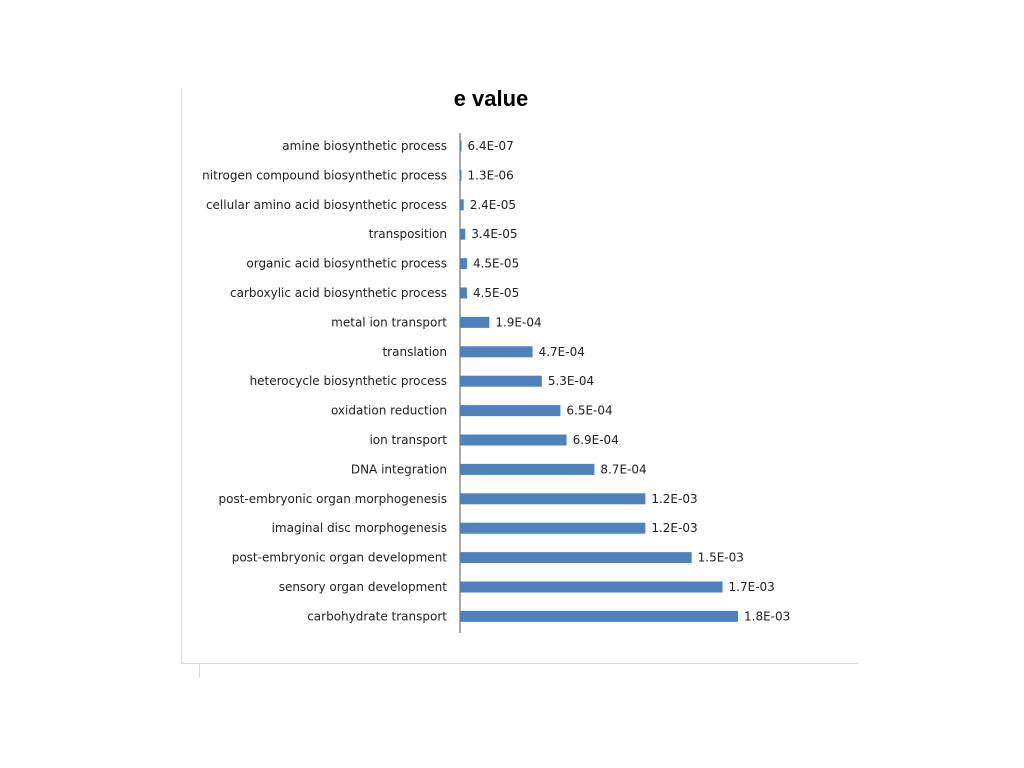  I want to click on category-label: ion transport, so click(408, 440).